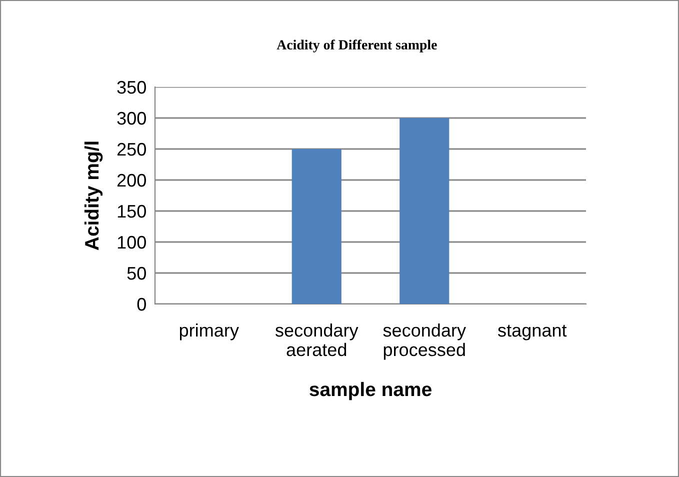 This screenshot has height=477, width=679. I want to click on y-tick-label: 200, so click(131, 180).